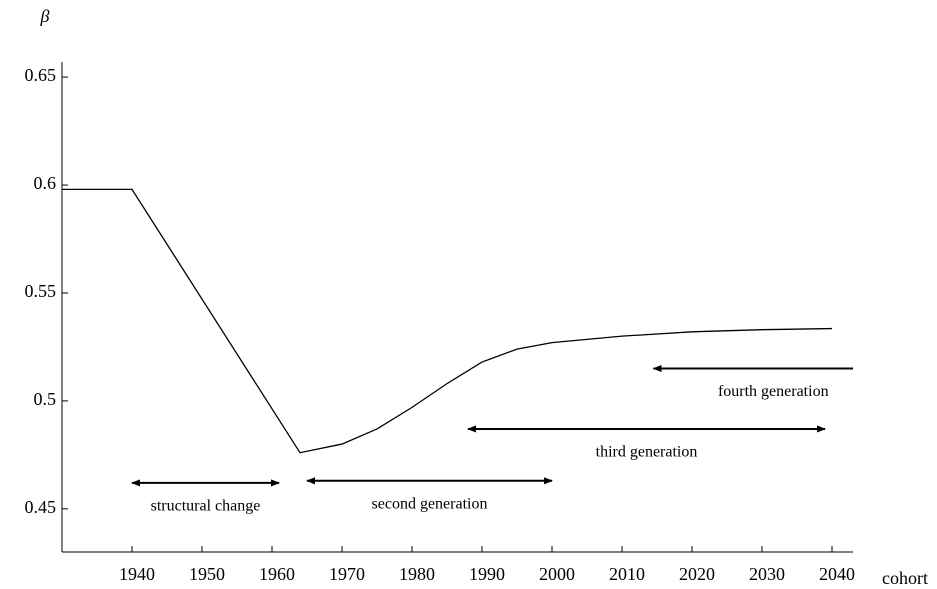 This screenshot has height=589, width=937. What do you see at coordinates (41, 507) in the screenshot?
I see `y-tick-label: 0.45` at bounding box center [41, 507].